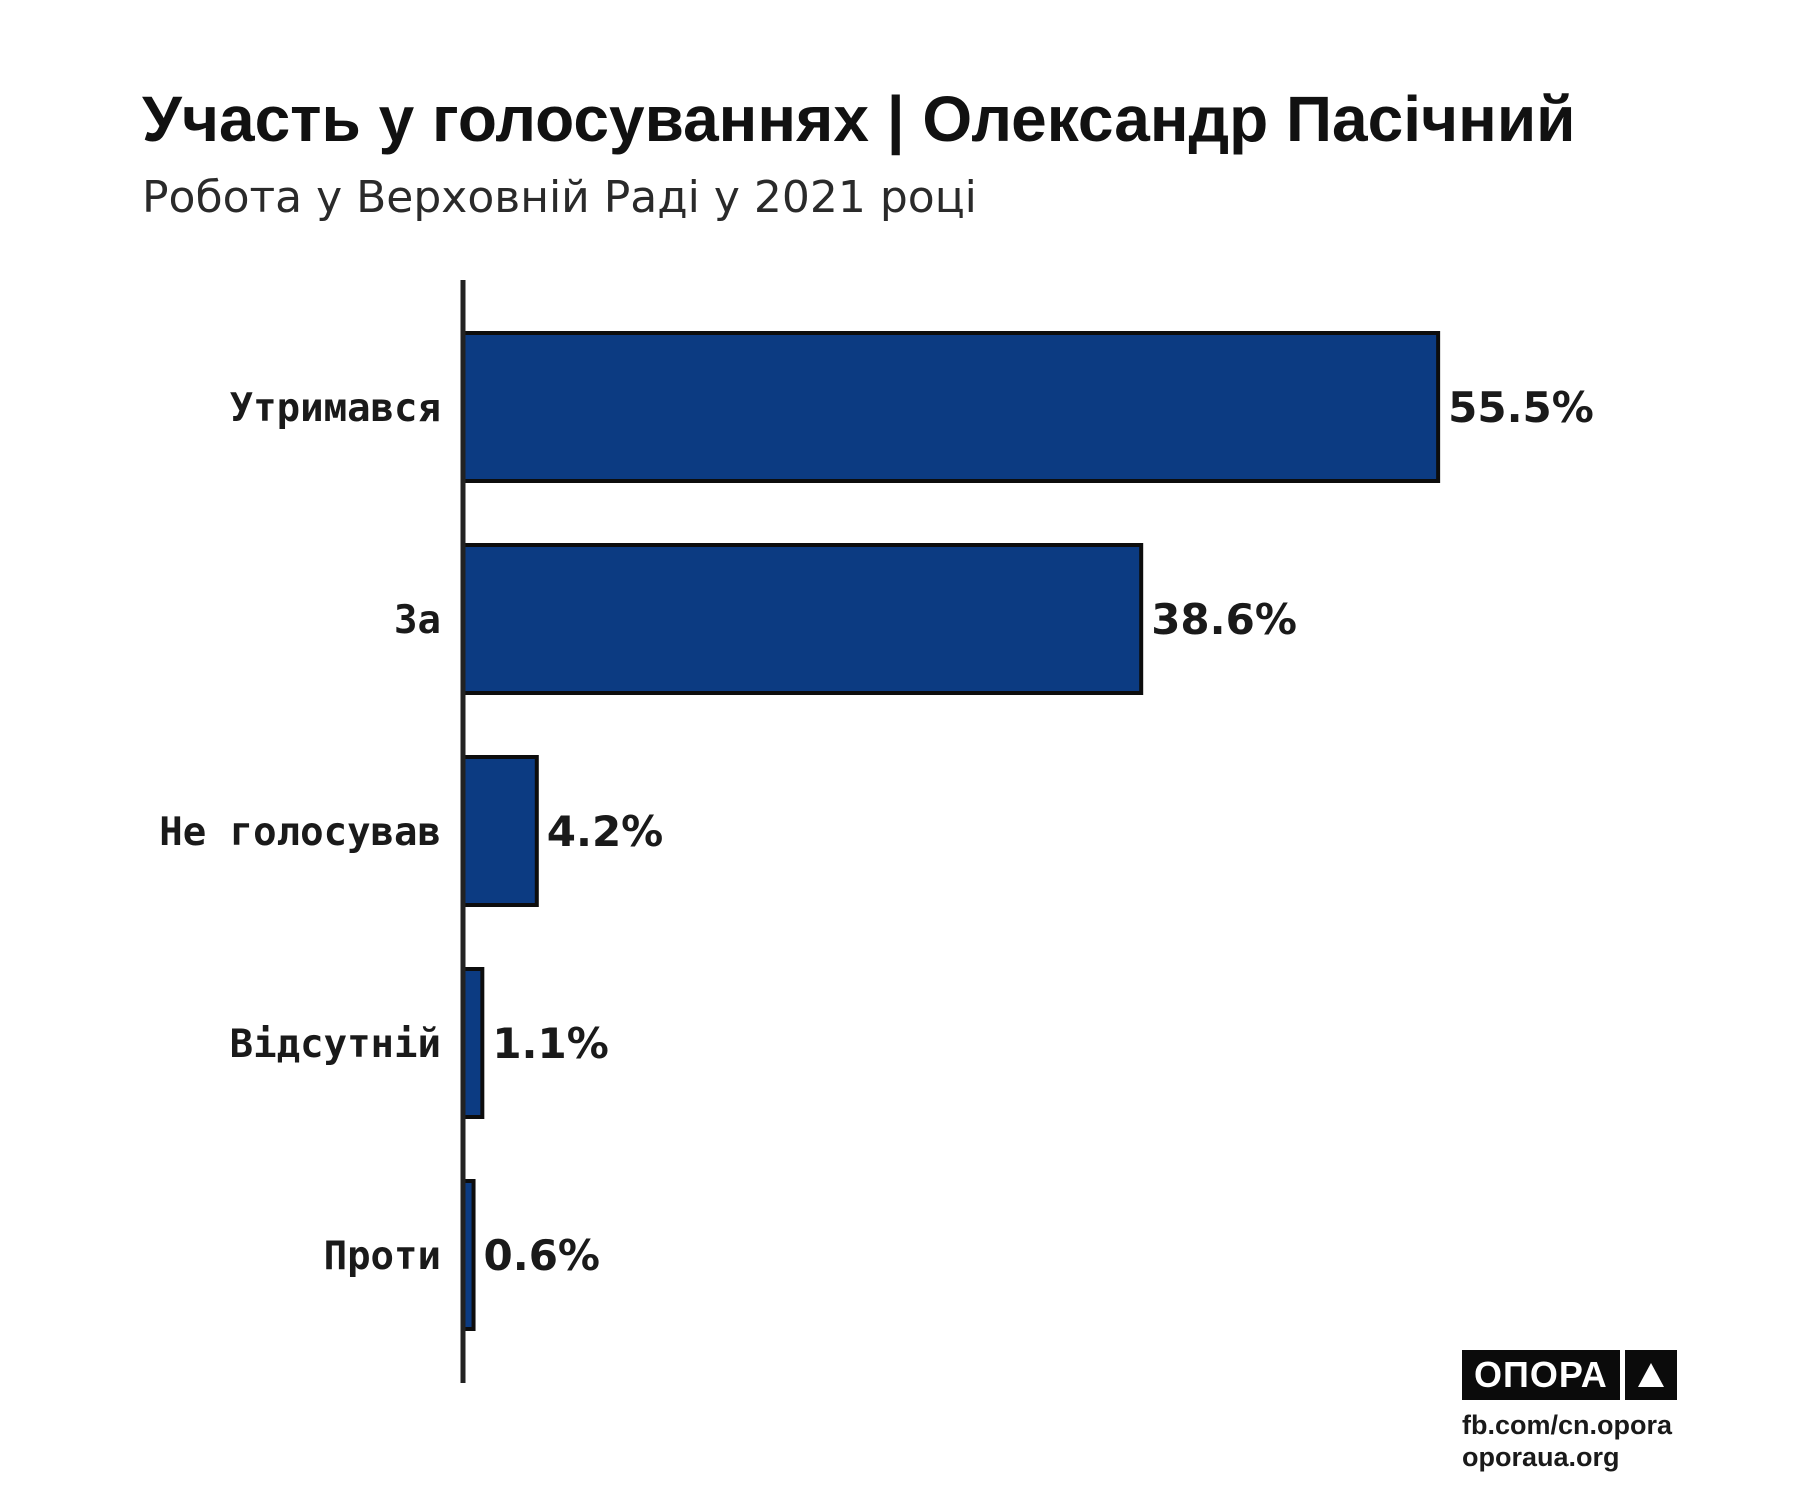 The height and width of the screenshot is (1500, 1800). What do you see at coordinates (417, 620) in the screenshot?
I see `category-label-1: За` at bounding box center [417, 620].